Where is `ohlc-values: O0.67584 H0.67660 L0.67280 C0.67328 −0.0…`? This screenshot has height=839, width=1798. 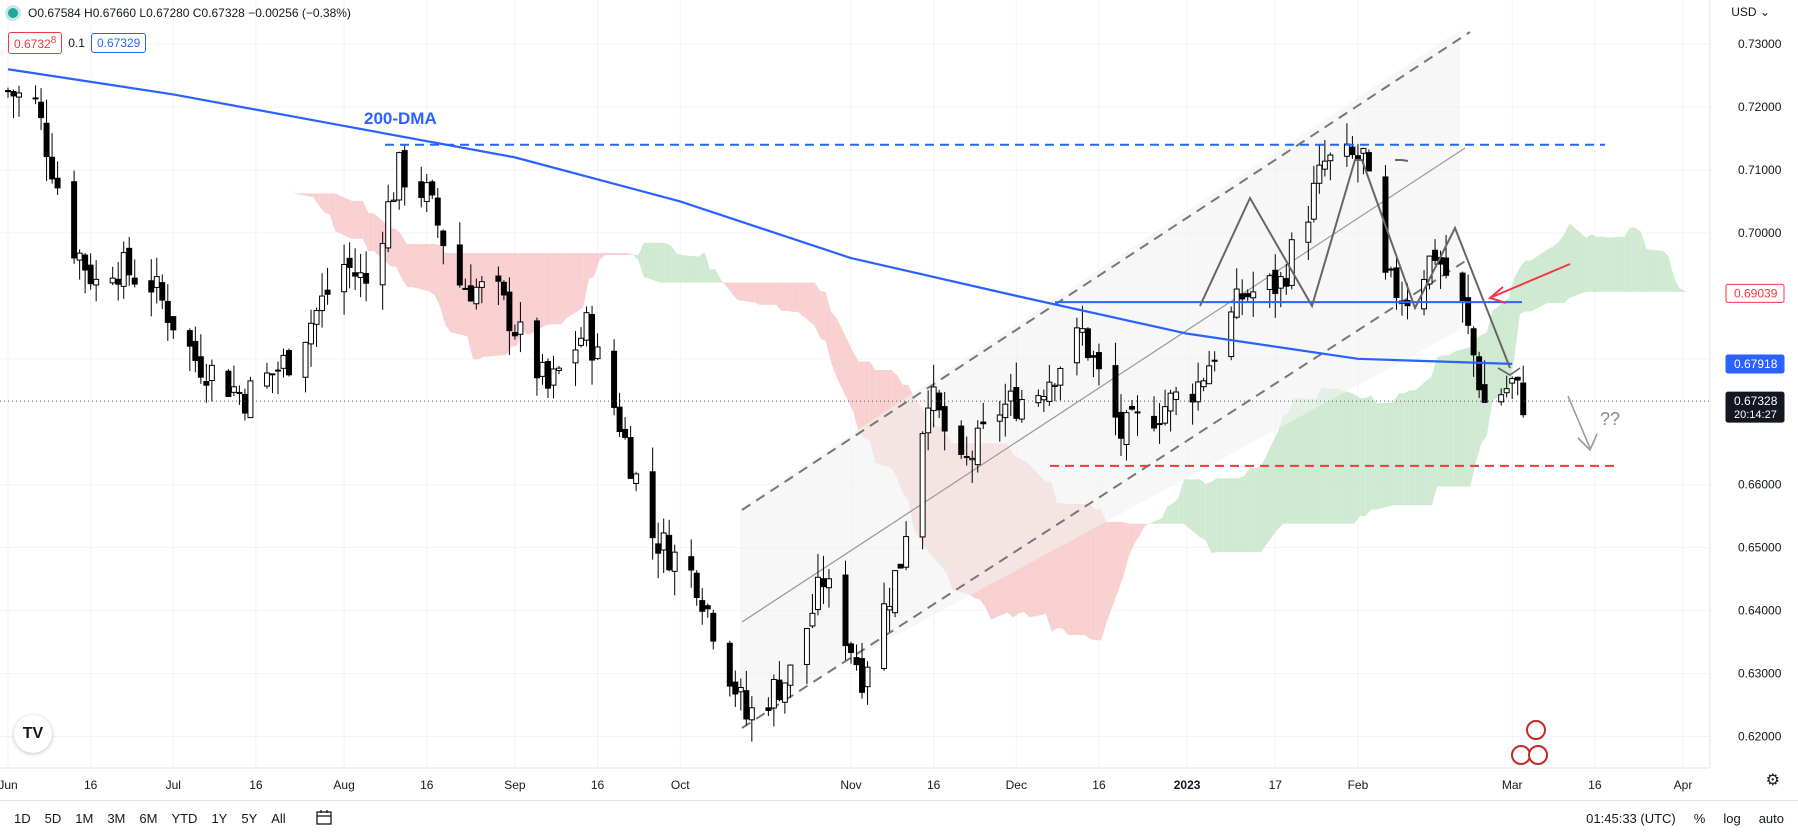
ohlc-values: O0.67584 H0.67660 L0.67280 C0.67328 −0.0… is located at coordinates (189, 13).